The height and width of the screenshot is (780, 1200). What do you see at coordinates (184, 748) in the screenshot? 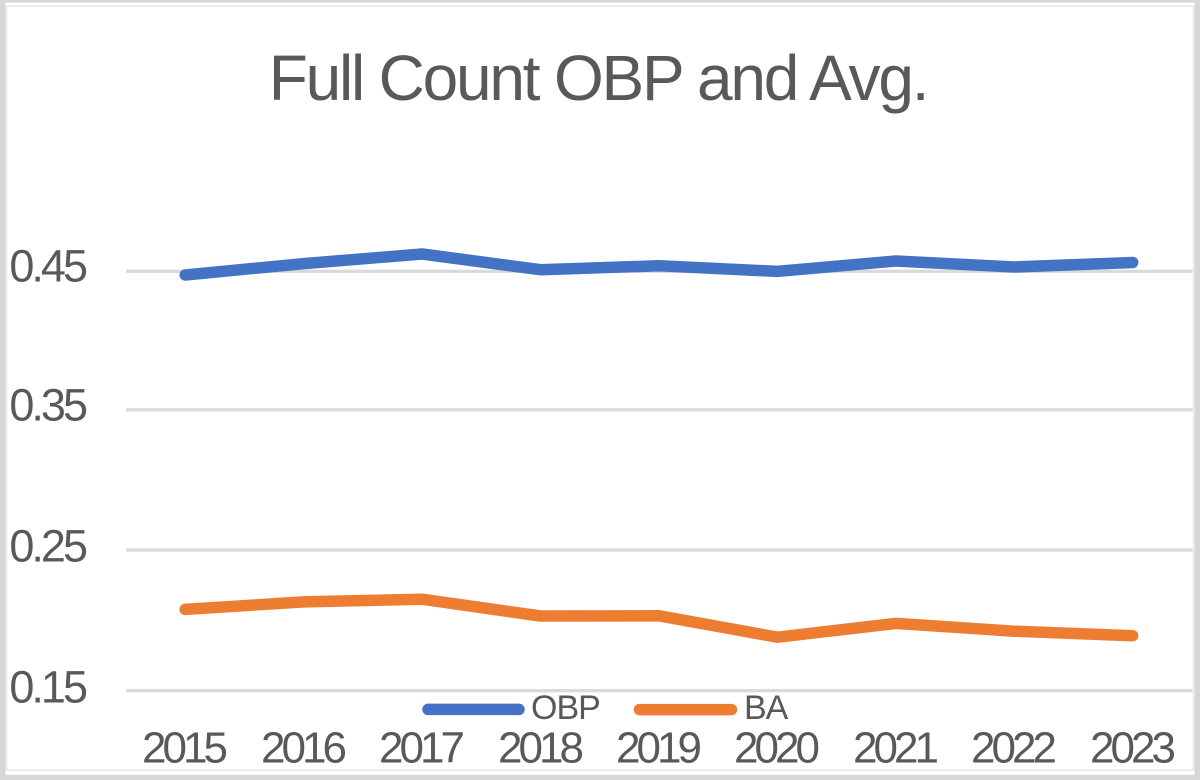
I see `svg-text: 2015` at bounding box center [184, 748].